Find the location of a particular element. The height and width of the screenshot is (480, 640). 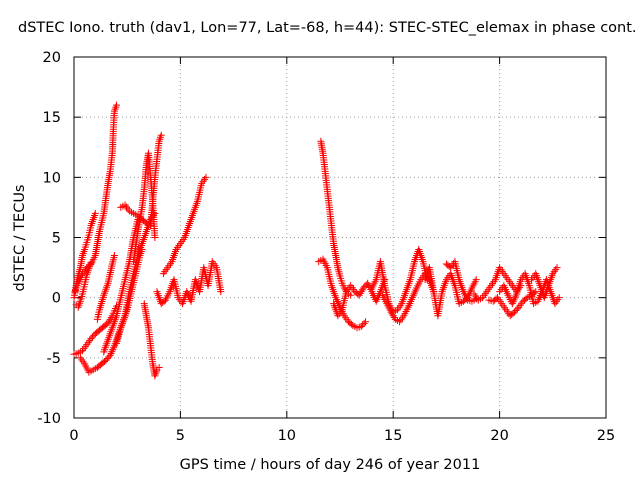

y-tick-label: 20 is located at coordinates (52, 58).